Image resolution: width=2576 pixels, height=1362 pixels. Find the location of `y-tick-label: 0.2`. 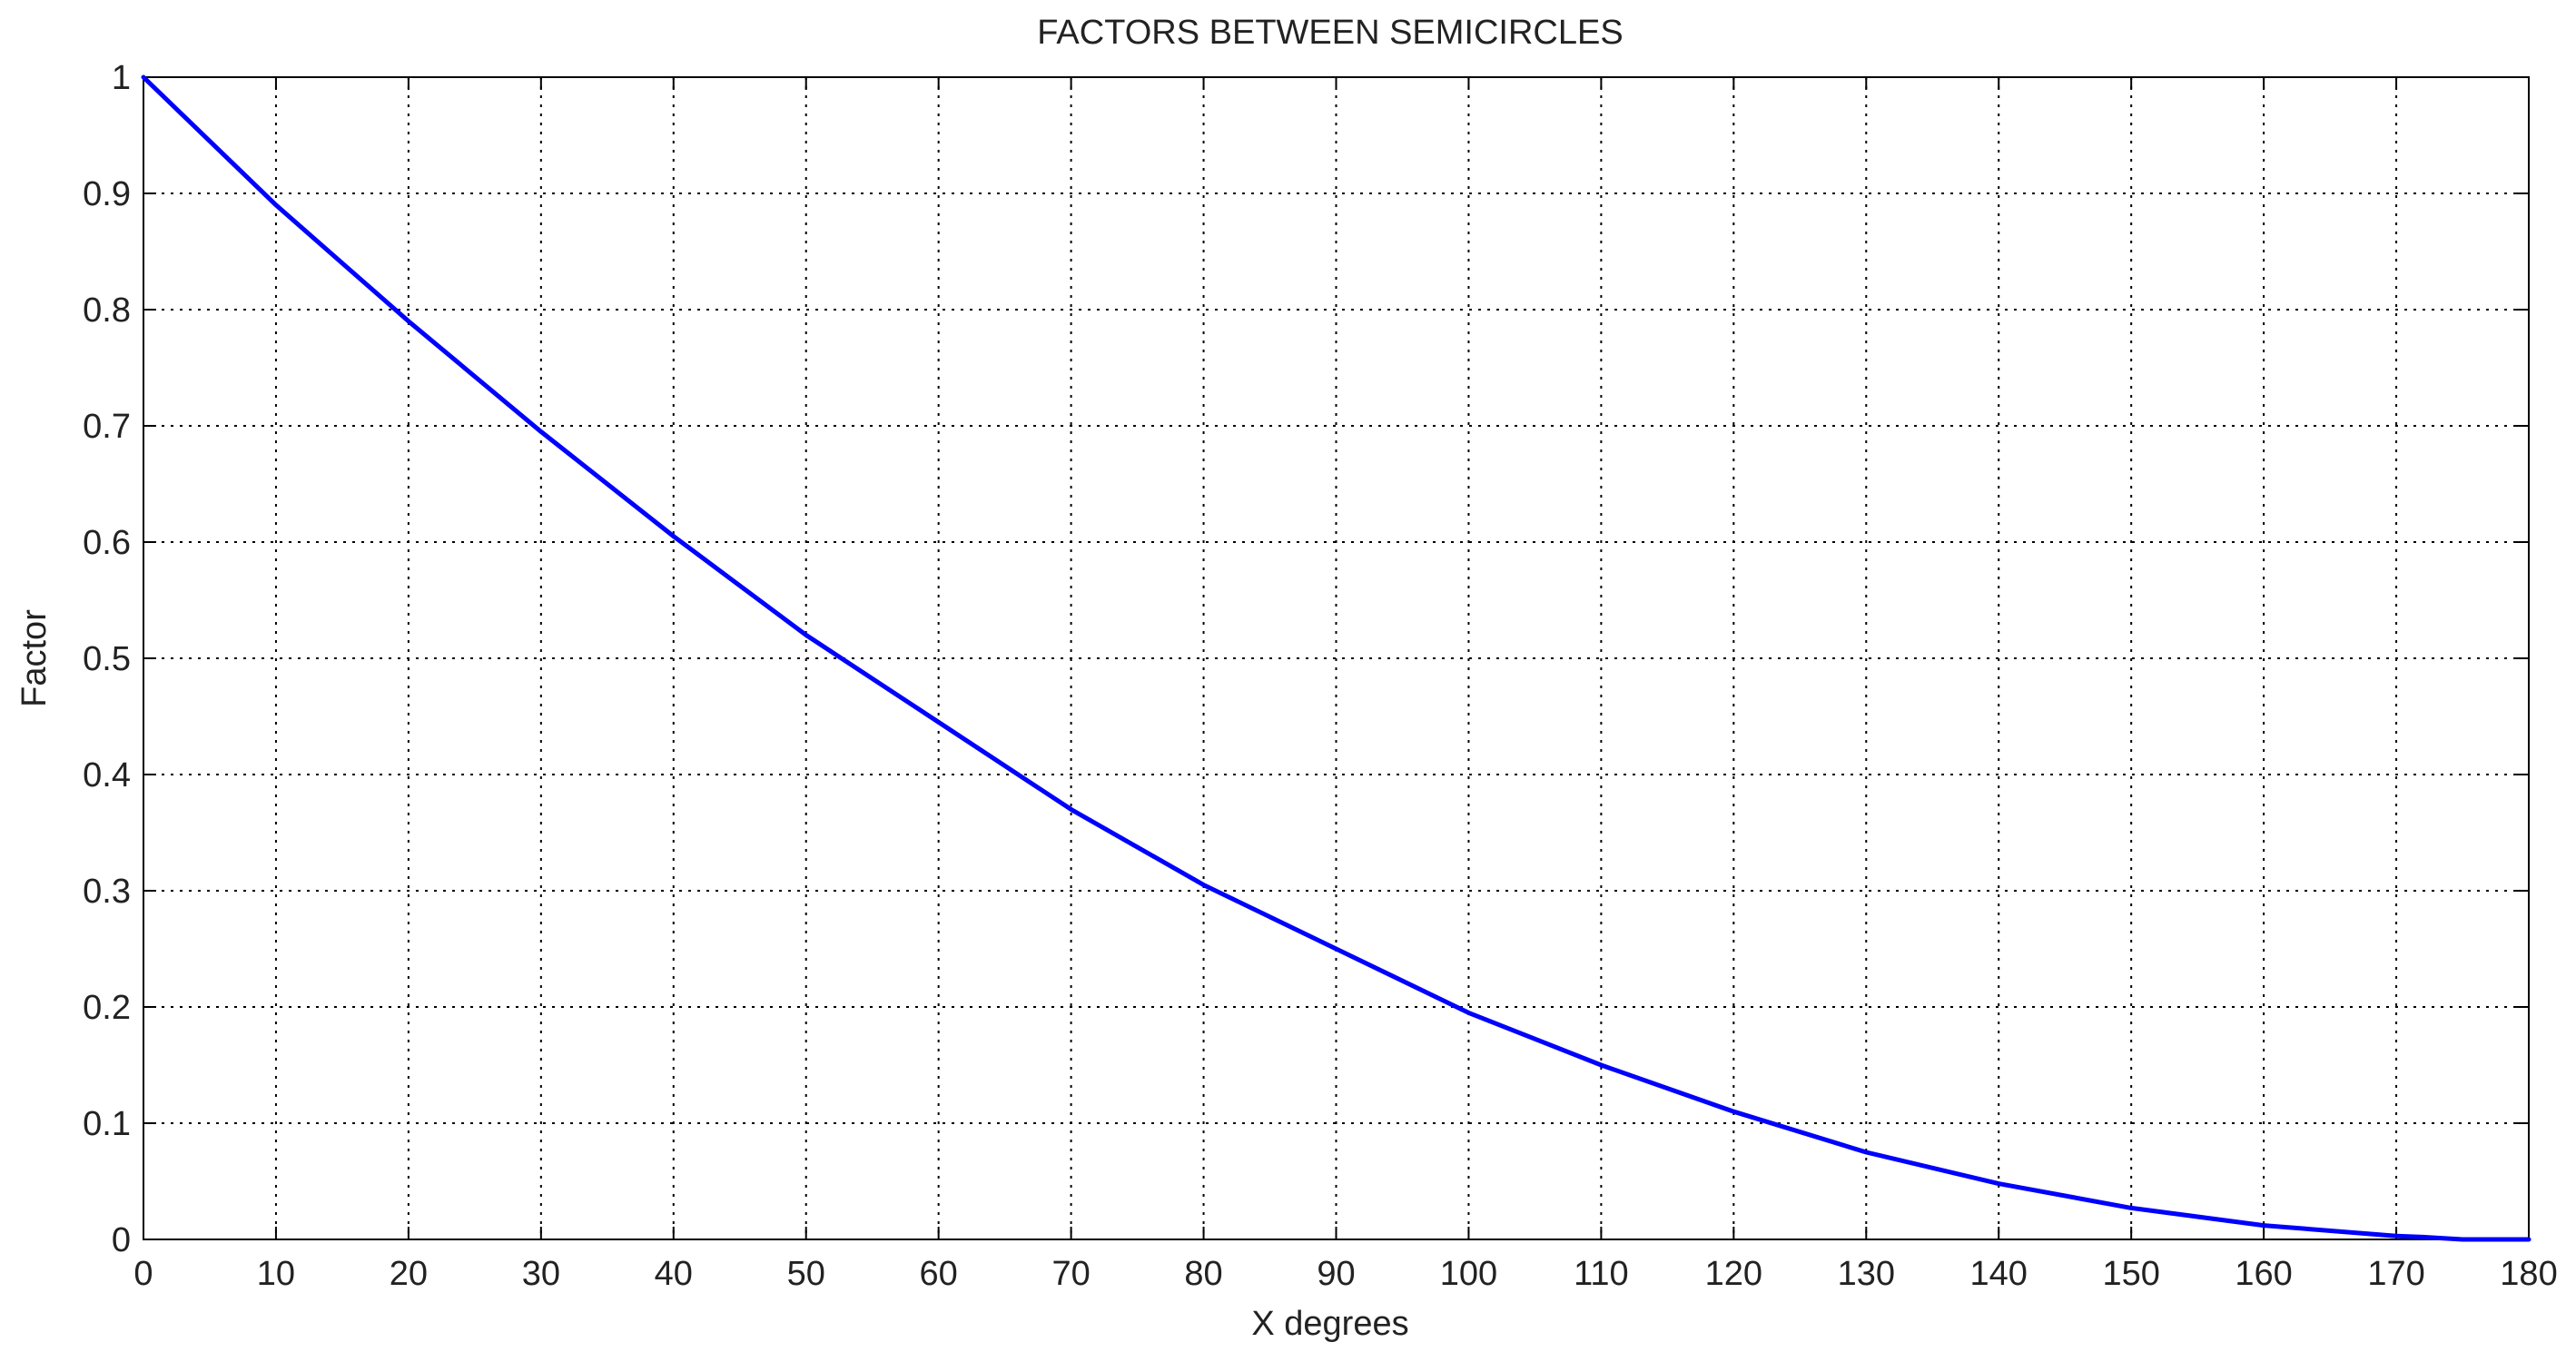

y-tick-label: 0.2 is located at coordinates (107, 1008).